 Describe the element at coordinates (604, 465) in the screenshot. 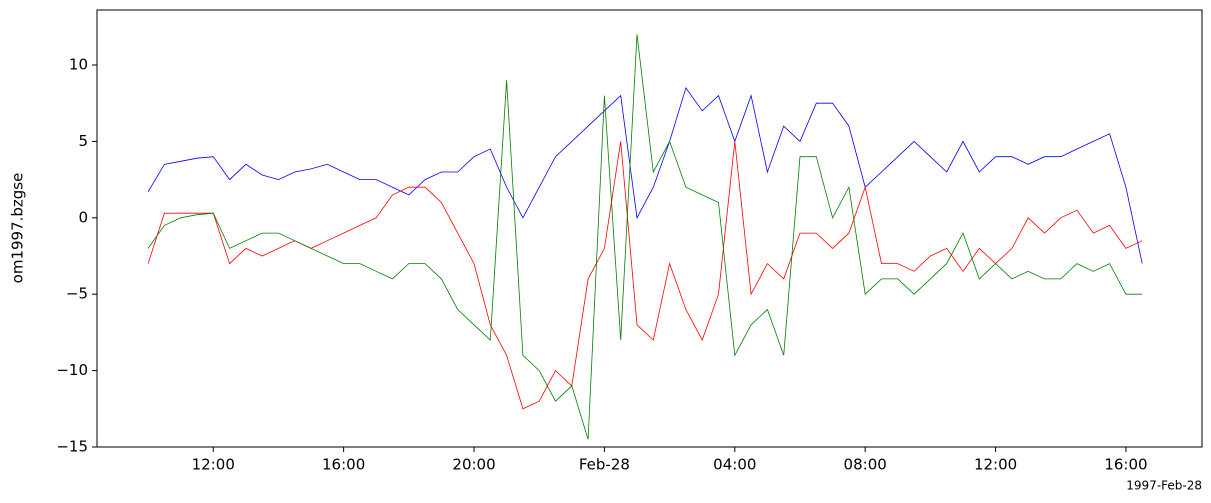

I see `x-tick-label: Feb-28` at that location.